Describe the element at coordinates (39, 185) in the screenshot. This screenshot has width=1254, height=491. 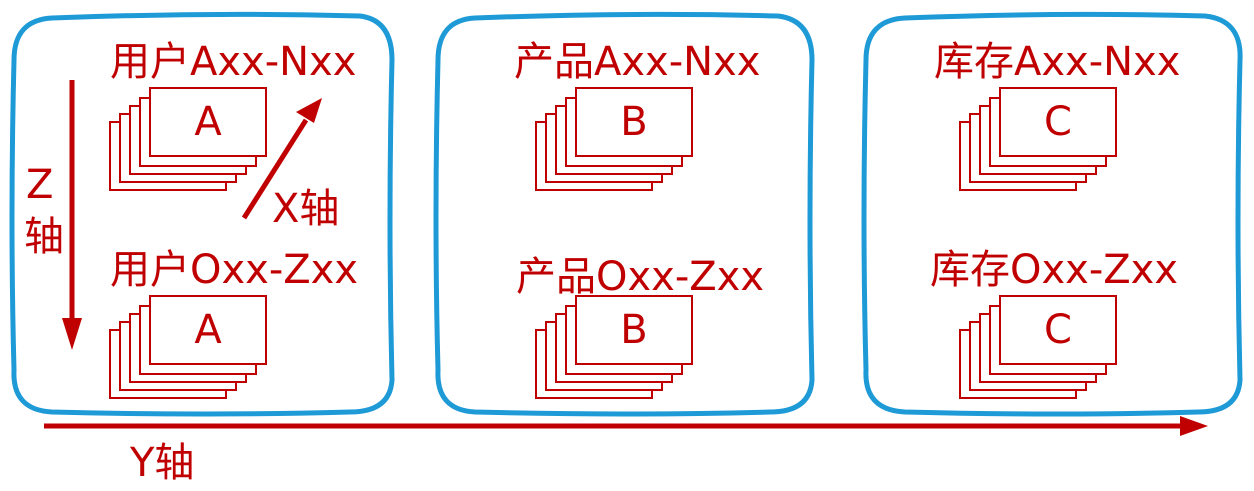
I see `z-axis-label-line1: Z` at that location.